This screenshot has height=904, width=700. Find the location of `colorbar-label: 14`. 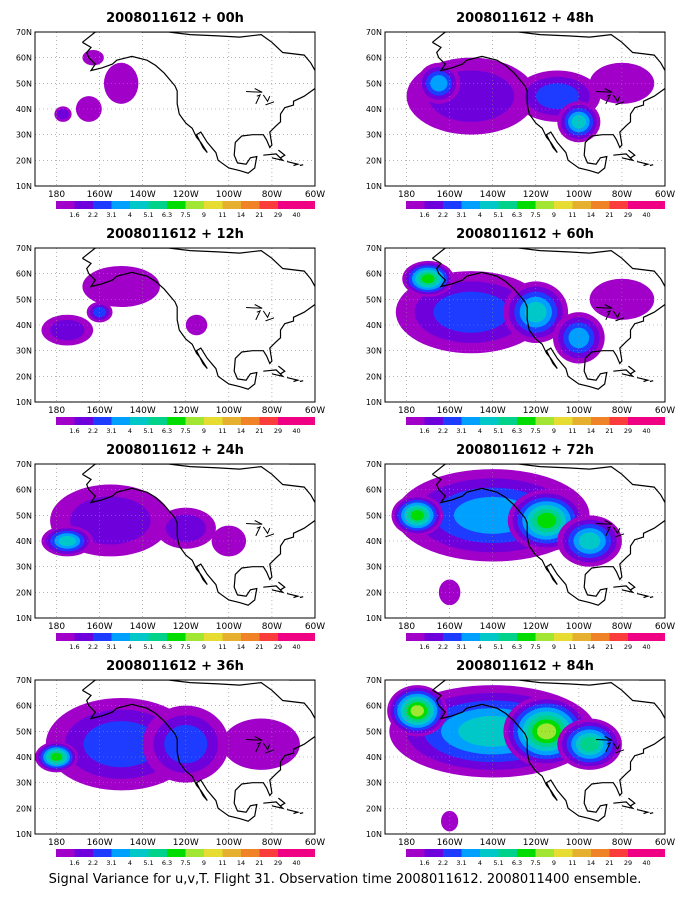

colorbar-label: 14 is located at coordinates (241, 431).